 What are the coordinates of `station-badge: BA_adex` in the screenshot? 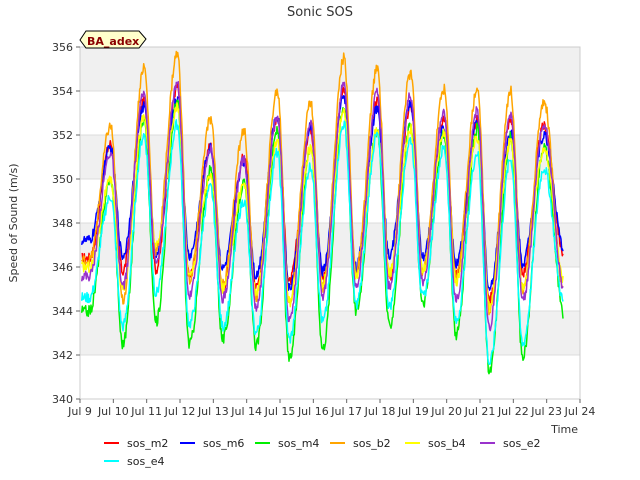 It's located at (113, 39).